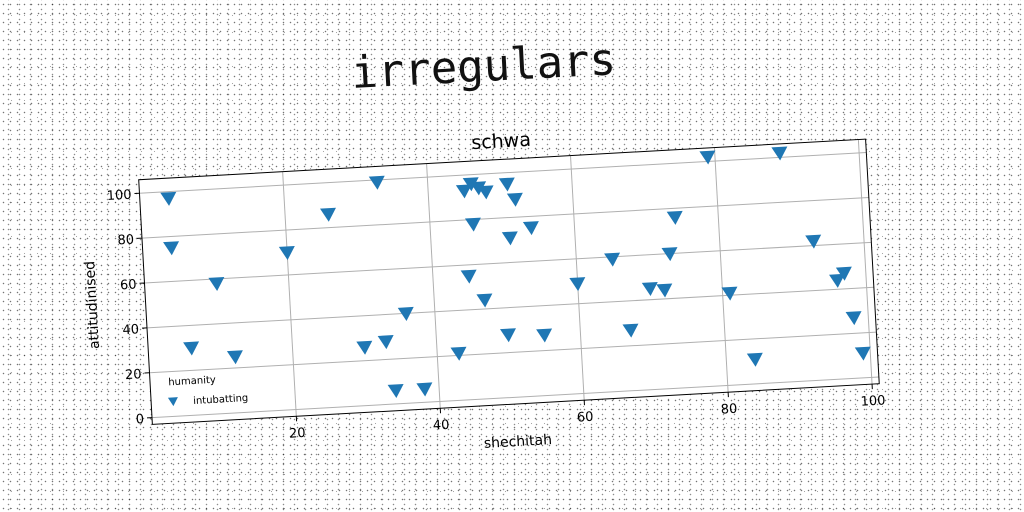  Describe the element at coordinates (192, 382) in the screenshot. I see `legend-title: humanity` at that location.